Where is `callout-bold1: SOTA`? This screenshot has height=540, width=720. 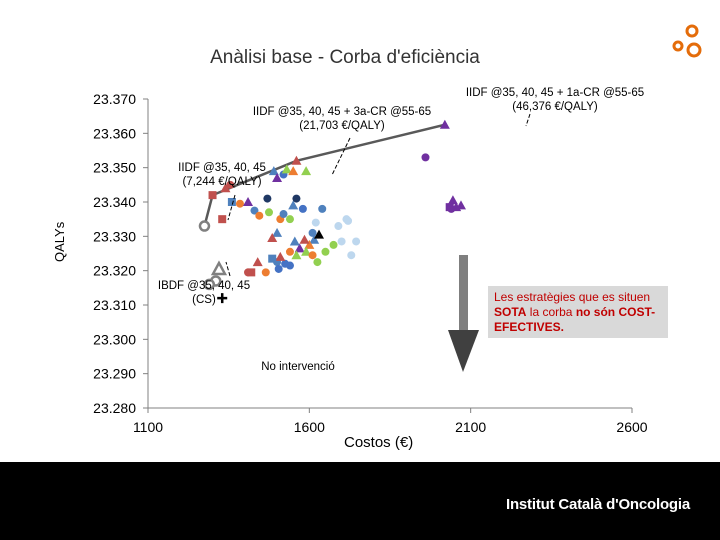 callout-bold1: SOTA is located at coordinates (510, 312).